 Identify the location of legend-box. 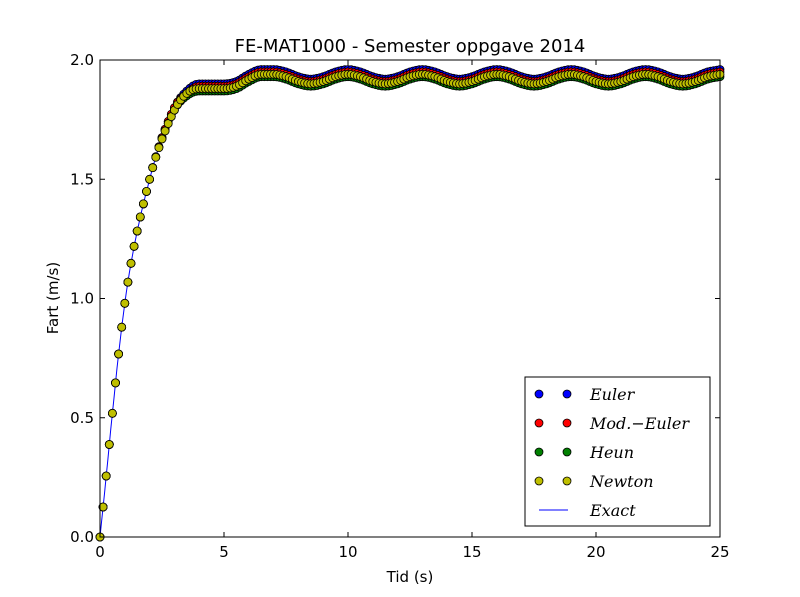
(617, 451).